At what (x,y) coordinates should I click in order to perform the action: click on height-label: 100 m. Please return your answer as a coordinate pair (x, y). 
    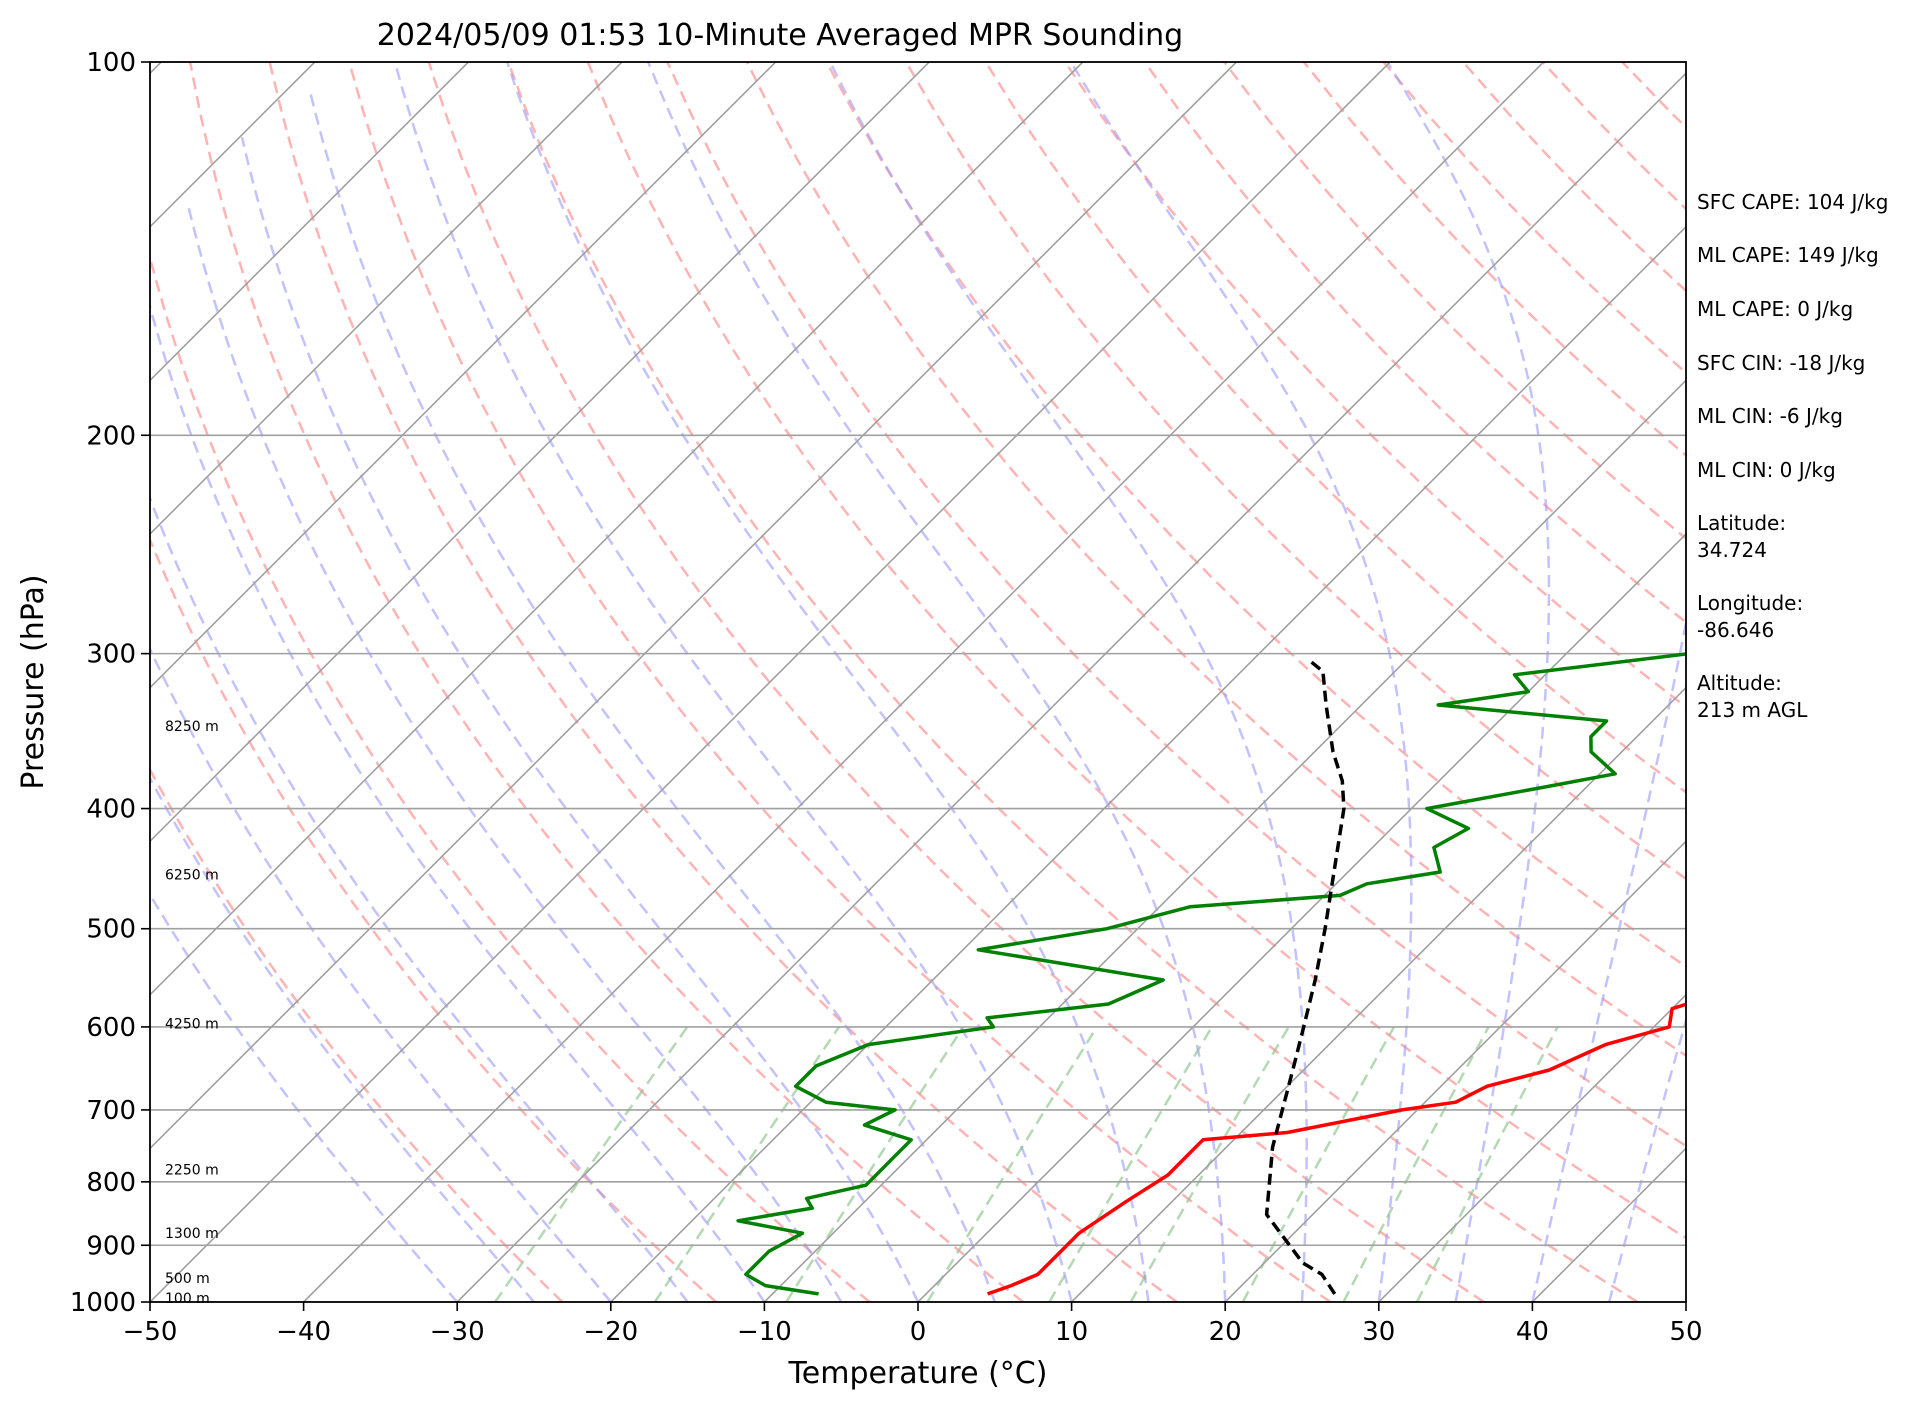
    Looking at the image, I should click on (187, 1299).